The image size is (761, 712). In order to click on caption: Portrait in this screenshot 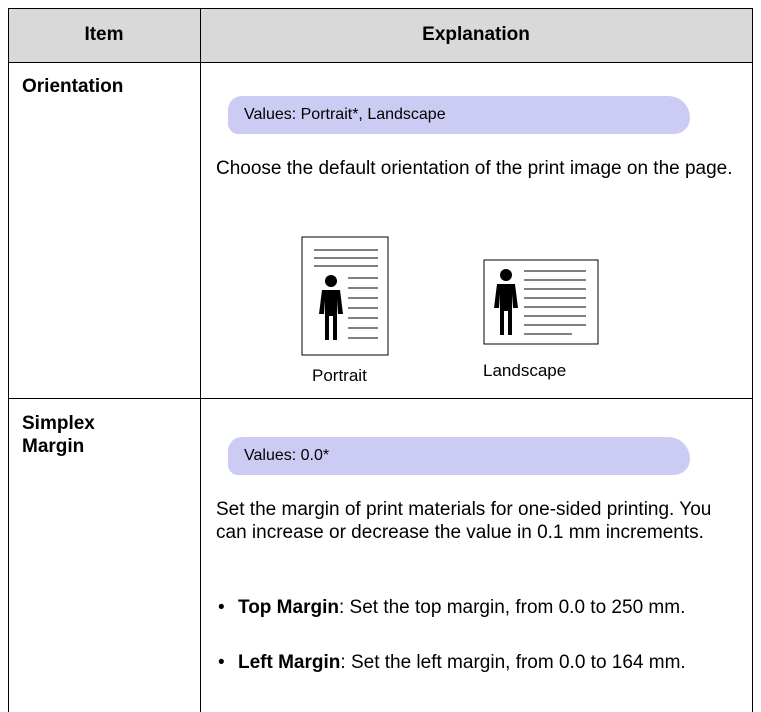, I will do `click(339, 375)`.